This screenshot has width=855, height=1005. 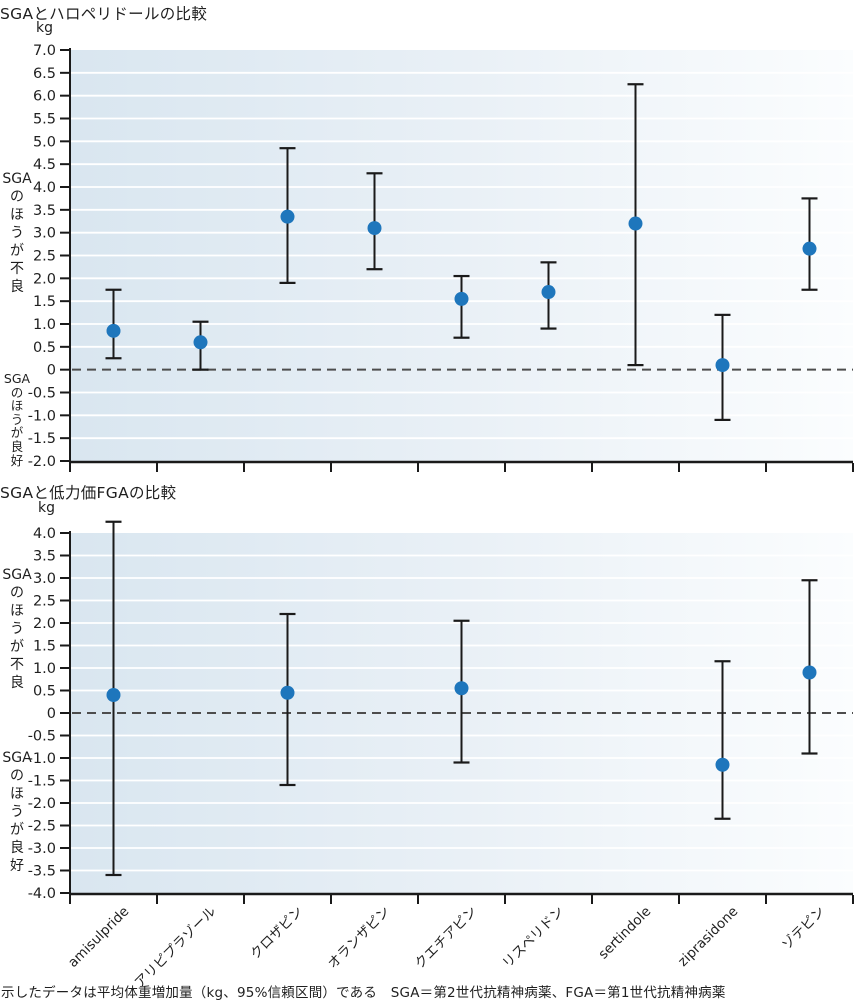 What do you see at coordinates (42, 827) in the screenshot?
I see `y-tick-label: -2.5` at bounding box center [42, 827].